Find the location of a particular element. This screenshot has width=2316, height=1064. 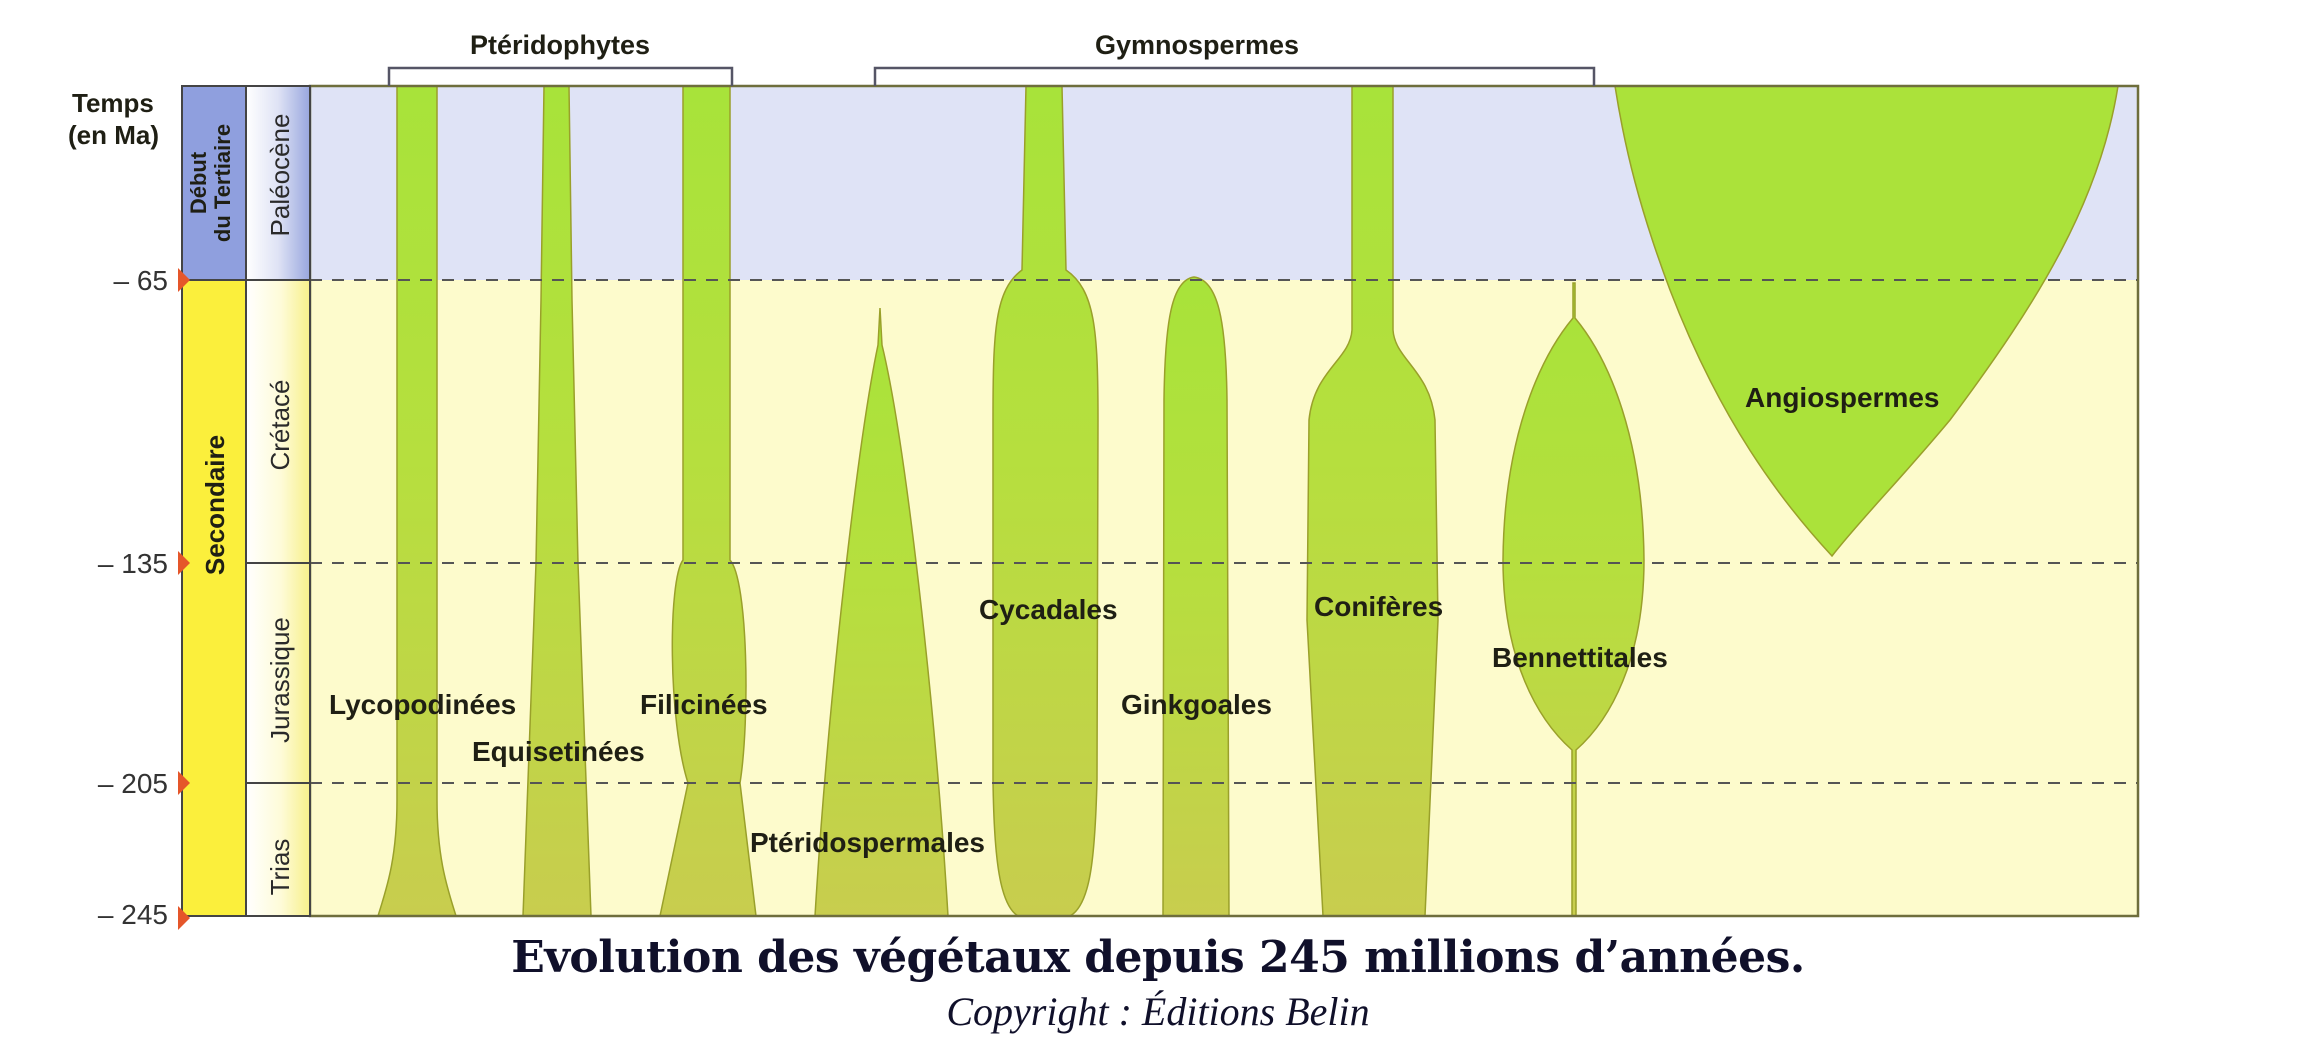

era-label-secondaire: Secondaire is located at coordinates (215, 505).